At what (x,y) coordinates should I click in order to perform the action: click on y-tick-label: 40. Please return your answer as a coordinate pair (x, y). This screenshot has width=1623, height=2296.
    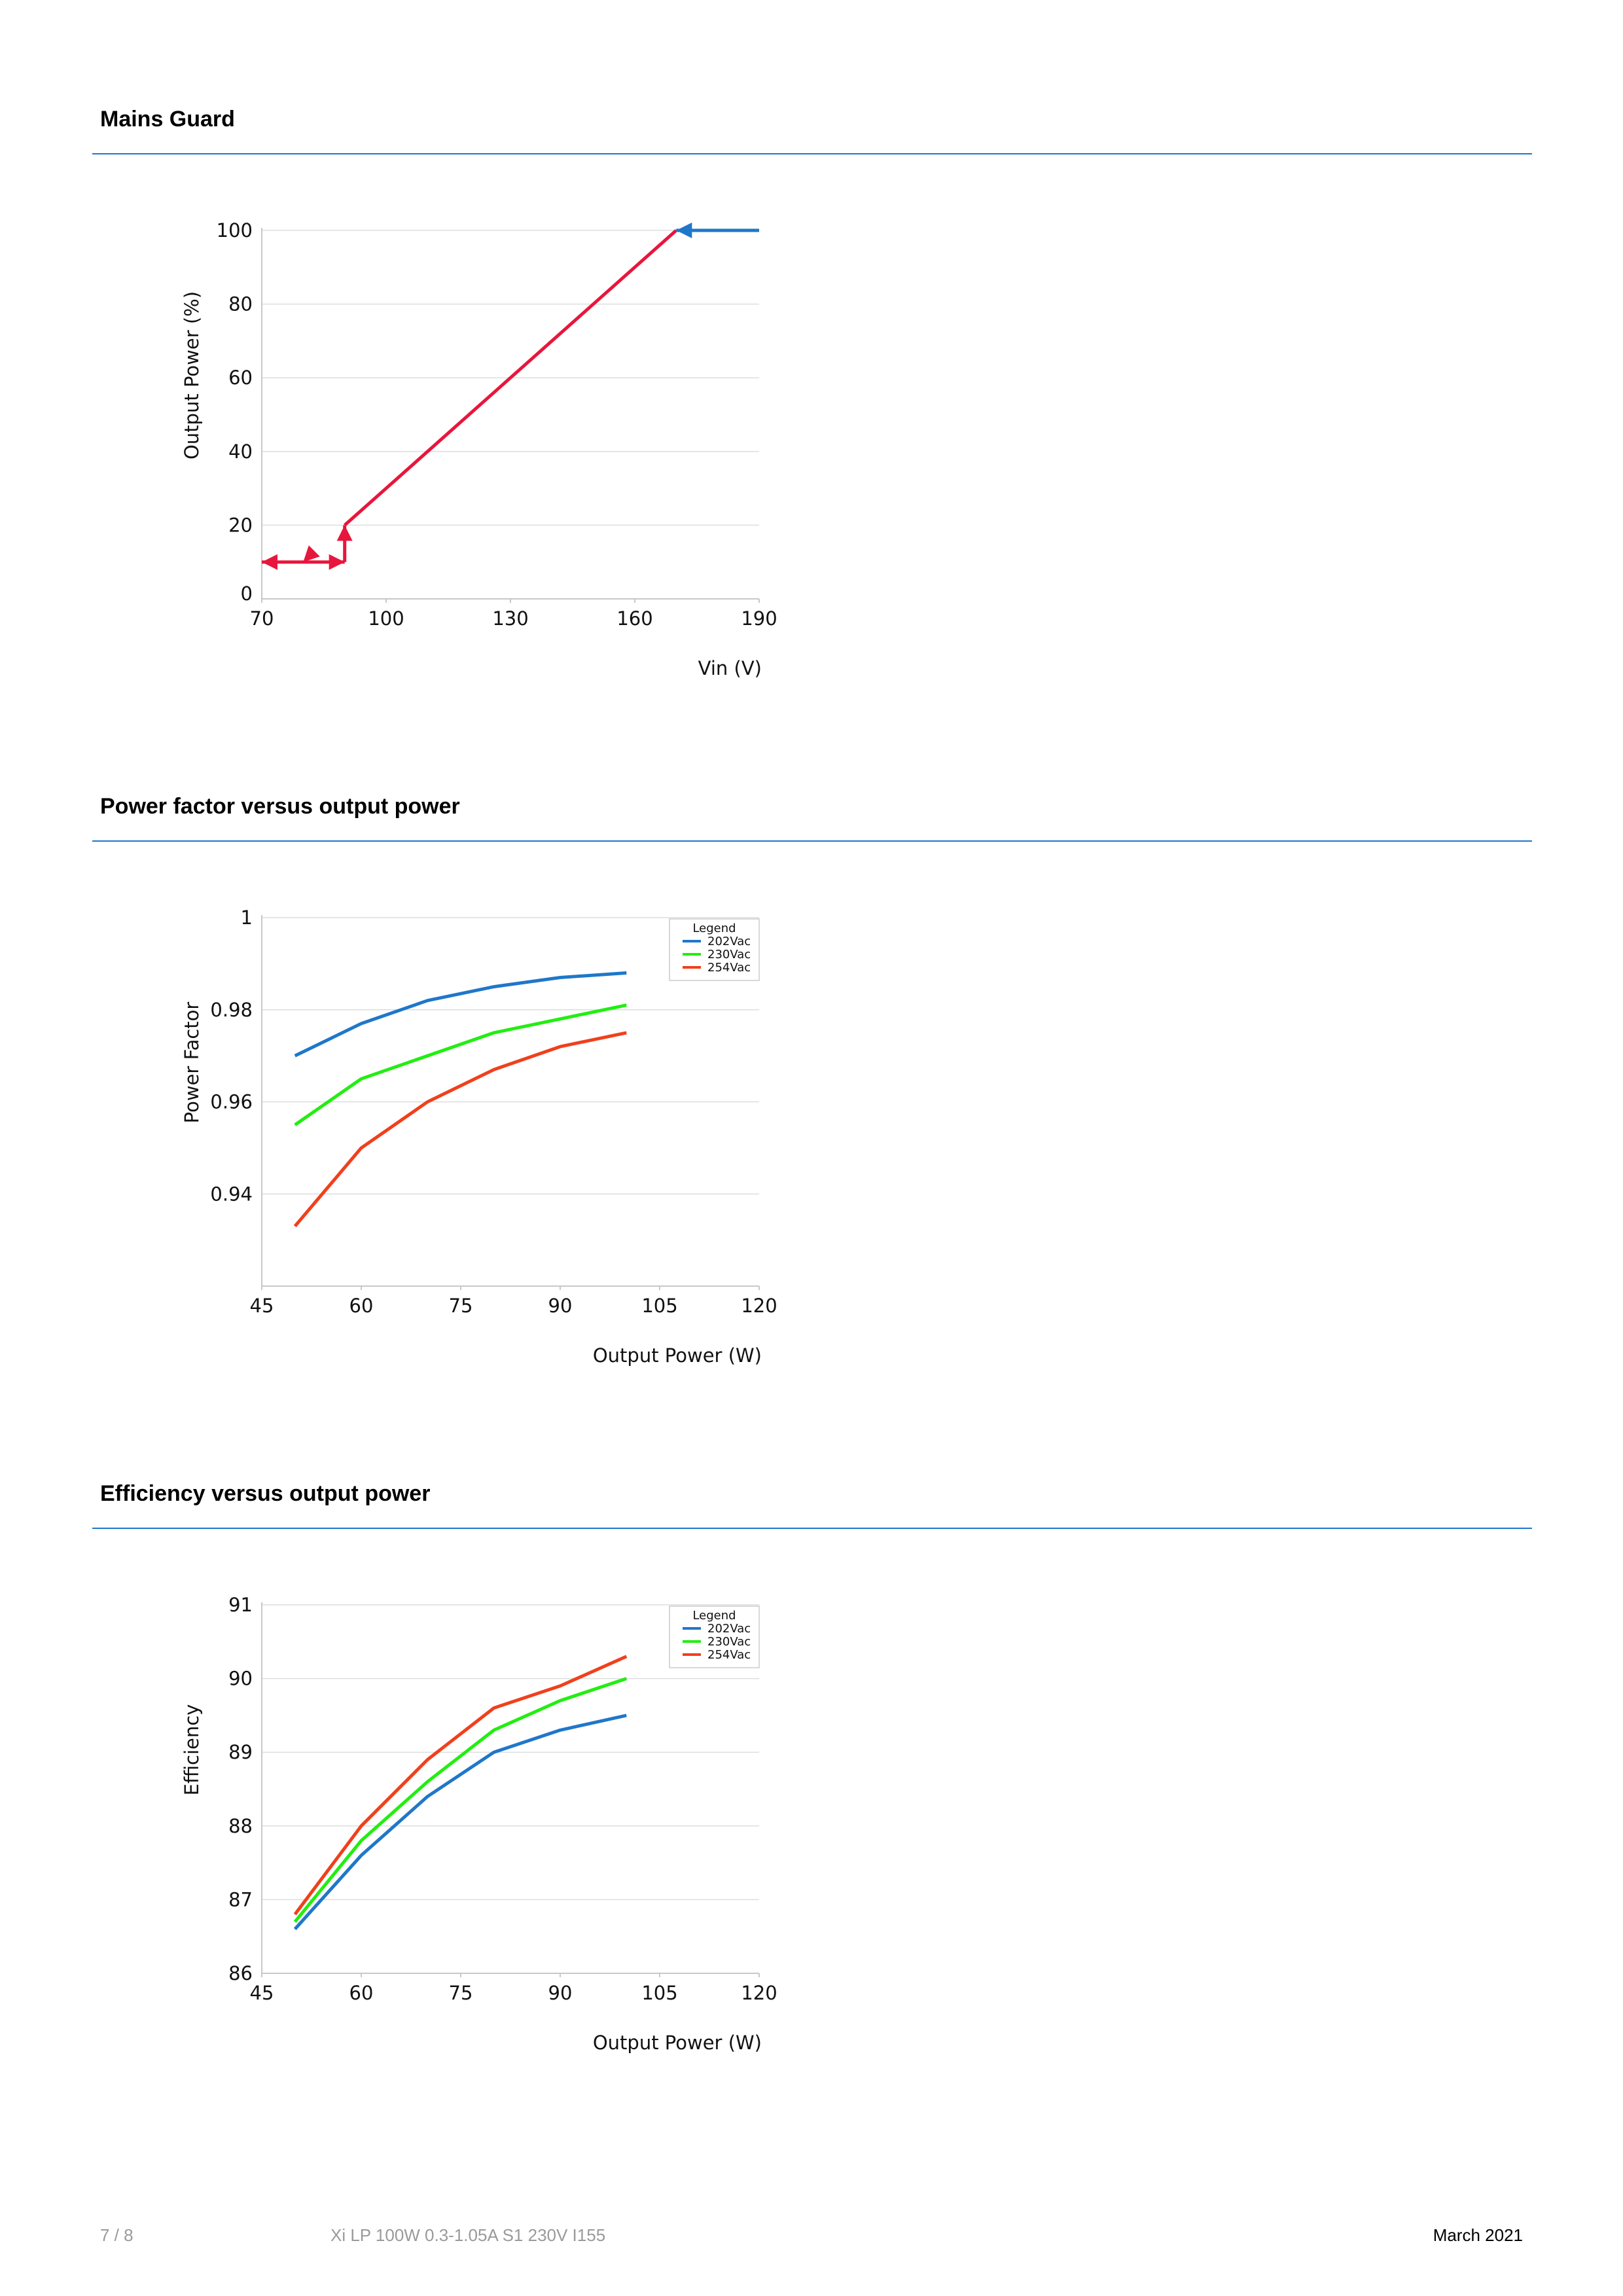
    Looking at the image, I should click on (241, 451).